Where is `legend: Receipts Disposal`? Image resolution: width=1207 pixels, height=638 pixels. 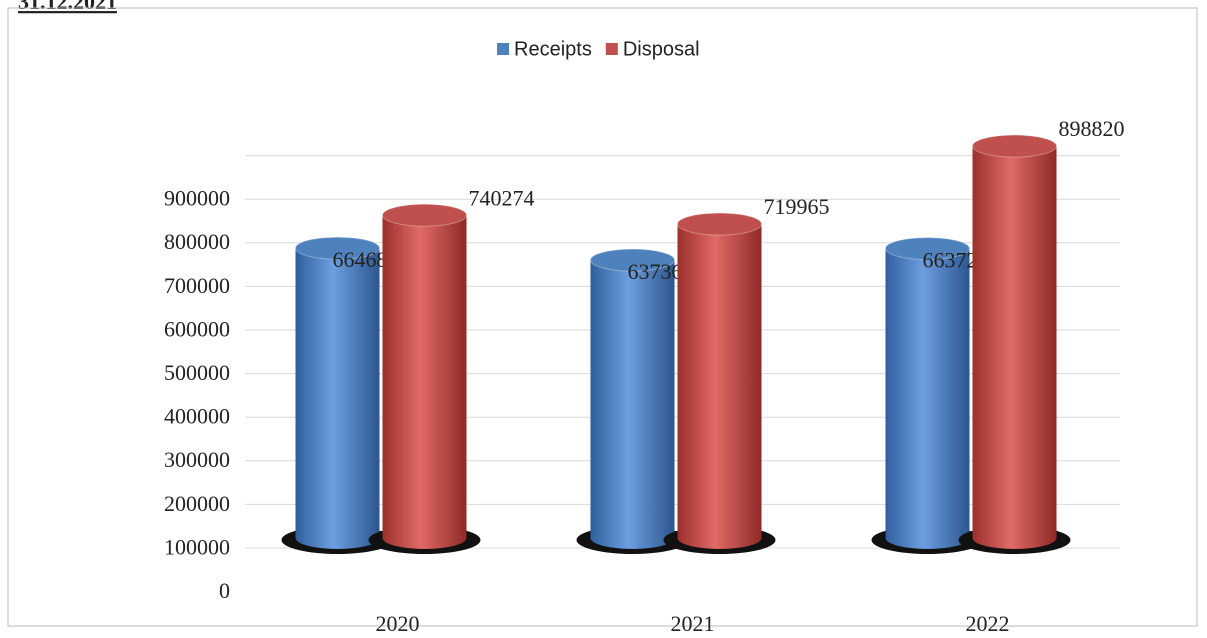
legend: Receipts Disposal is located at coordinates (598, 49).